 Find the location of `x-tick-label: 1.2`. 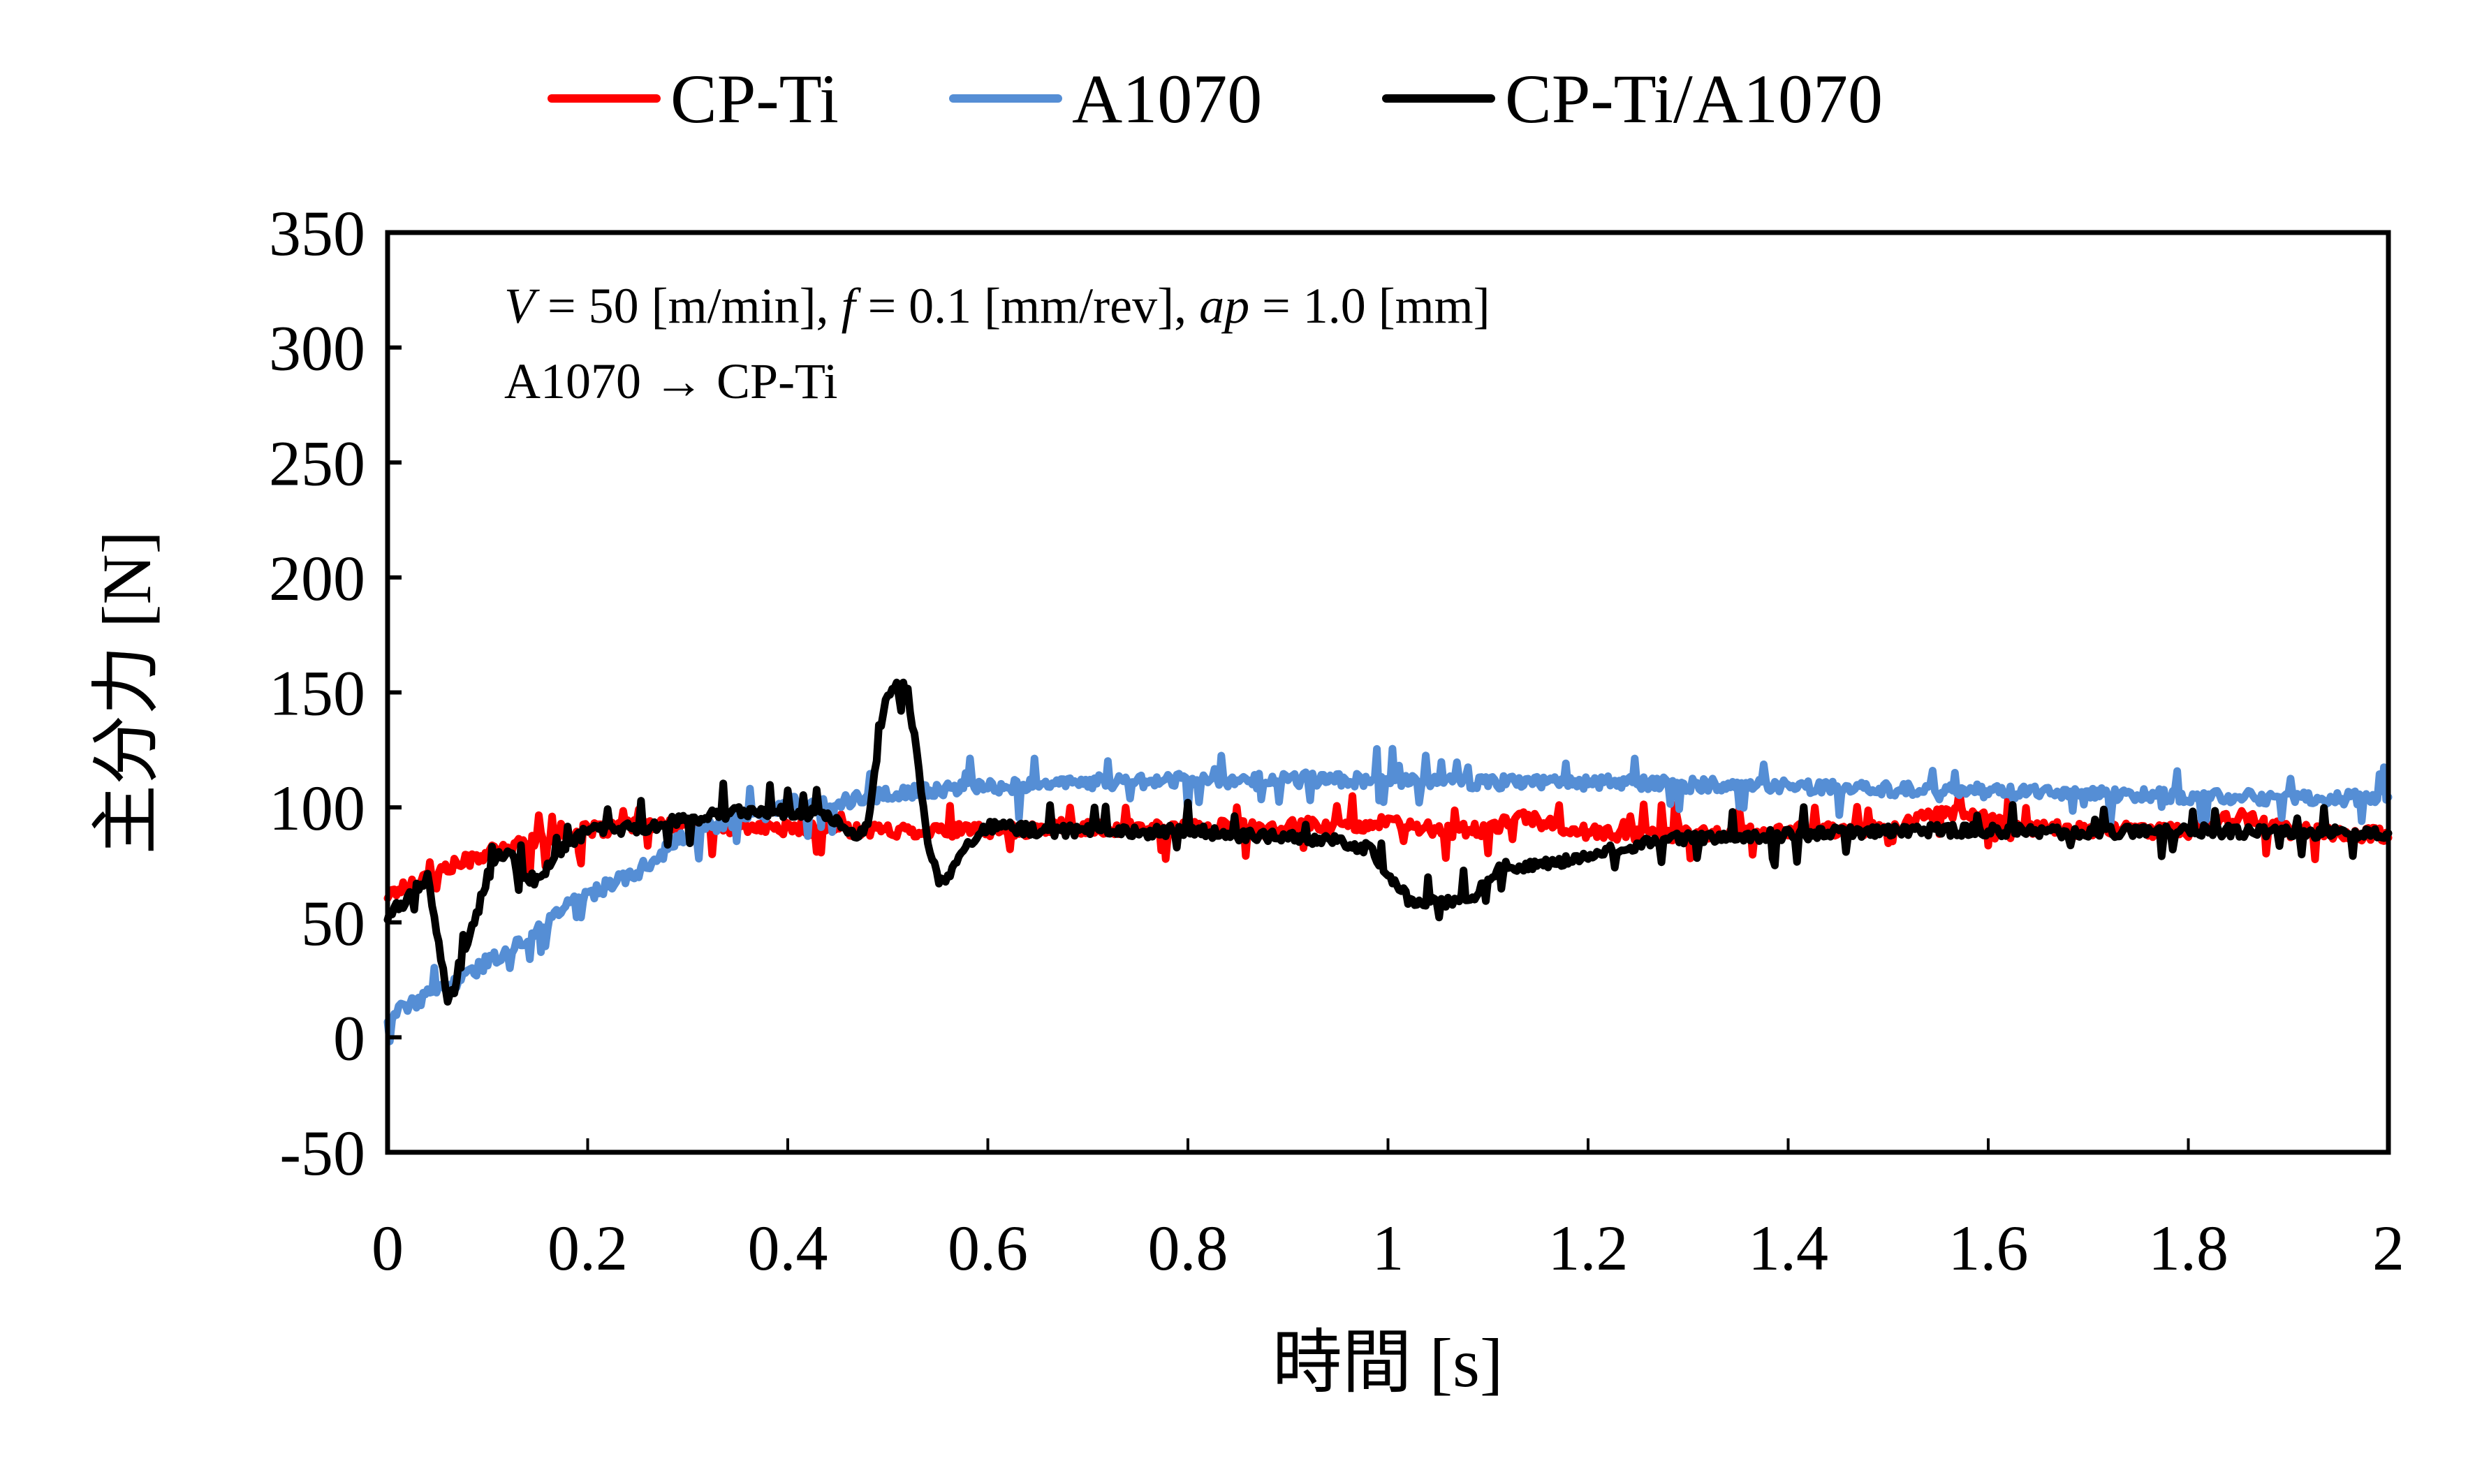

x-tick-label: 1.2 is located at coordinates (1588, 1248).